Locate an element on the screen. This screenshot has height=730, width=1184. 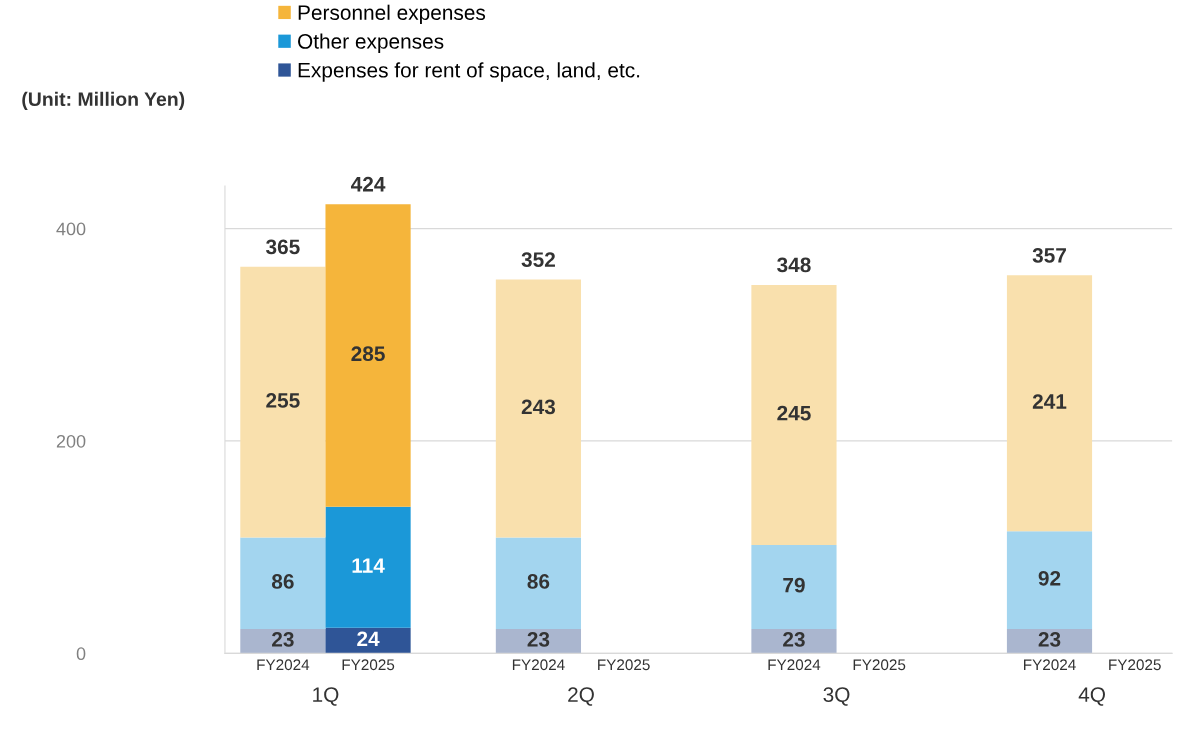
data-label: 241 is located at coordinates (1049, 401).